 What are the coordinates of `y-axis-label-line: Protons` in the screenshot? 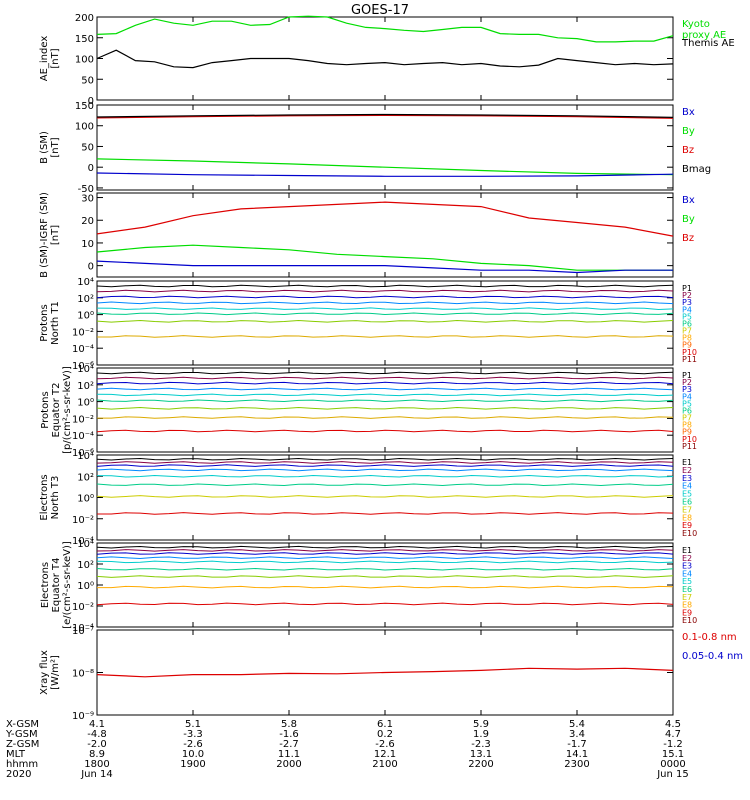 It's located at (44, 322).